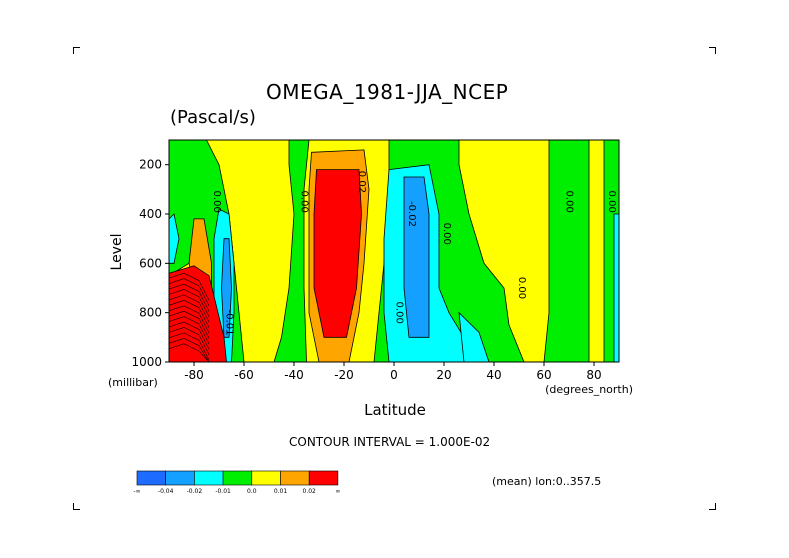 Image resolution: width=789 pixels, height=558 pixels. I want to click on x-axis-label: Latitude, so click(395, 410).